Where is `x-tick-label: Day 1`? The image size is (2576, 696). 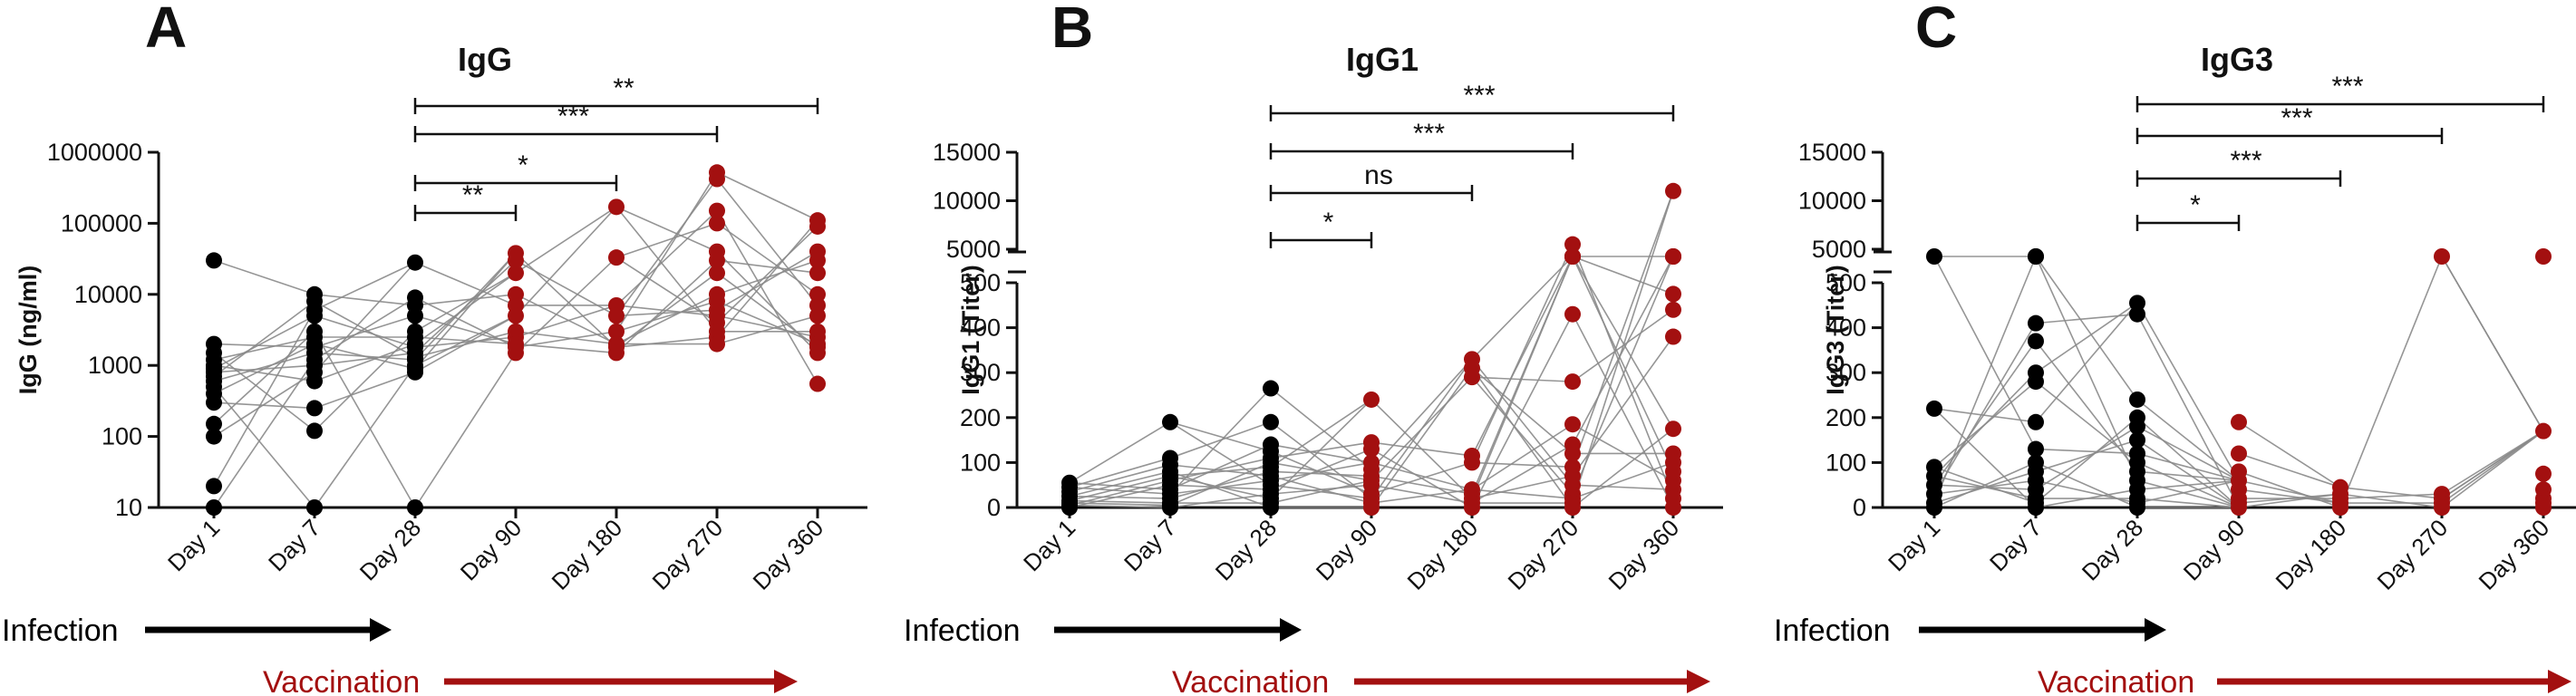
x-tick-label: Day 1 is located at coordinates (193, 545).